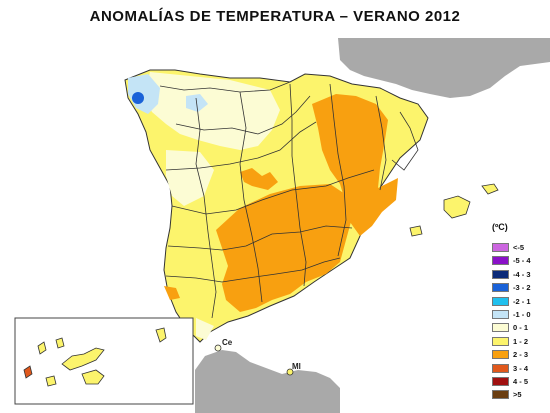  I want to click on mallorca-island, so click(457, 207).